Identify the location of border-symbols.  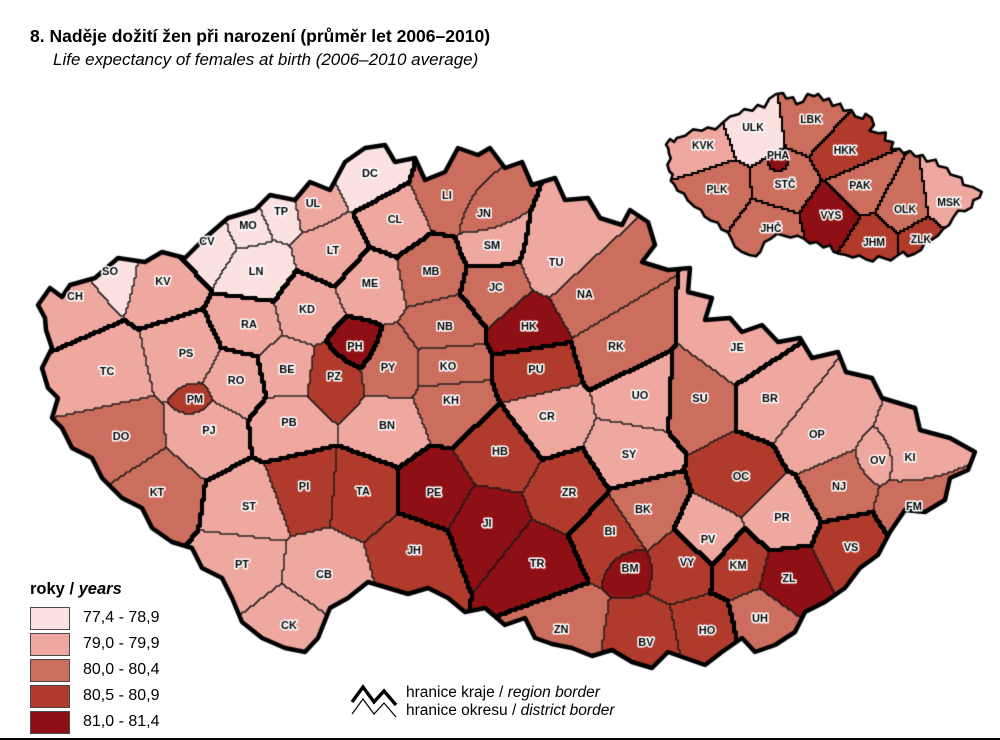
(374, 701).